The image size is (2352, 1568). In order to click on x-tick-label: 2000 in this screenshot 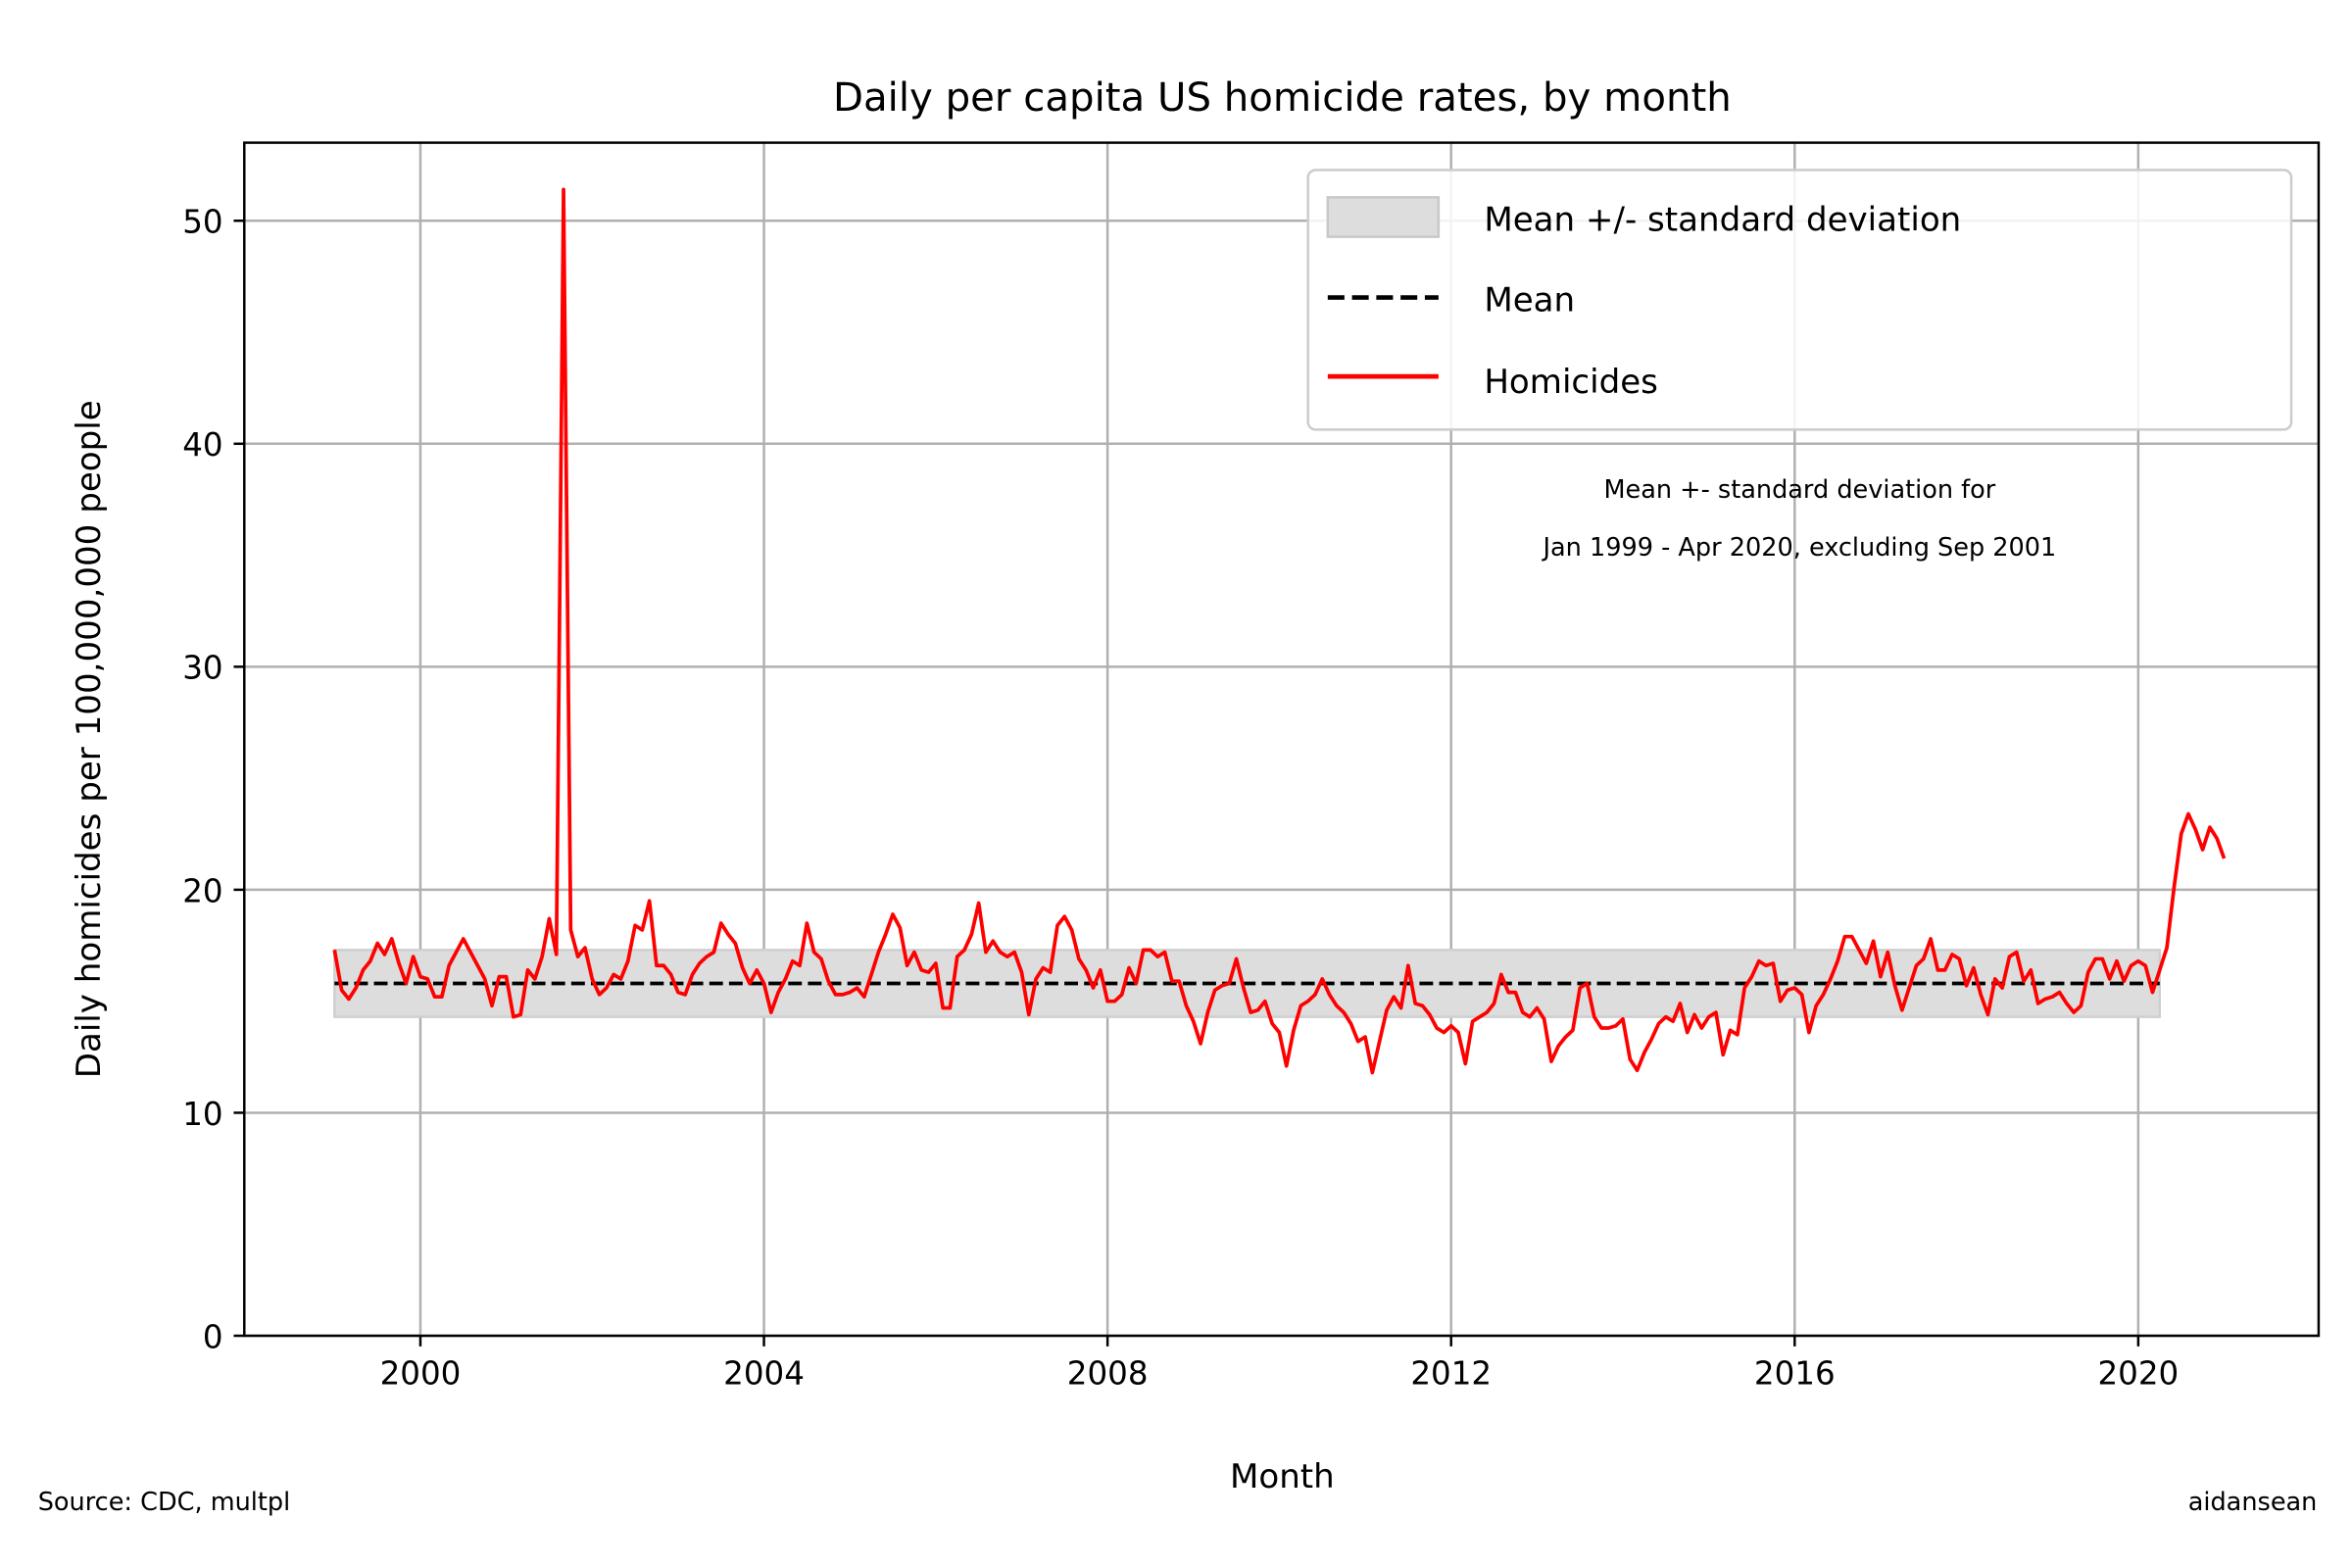, I will do `click(421, 1374)`.